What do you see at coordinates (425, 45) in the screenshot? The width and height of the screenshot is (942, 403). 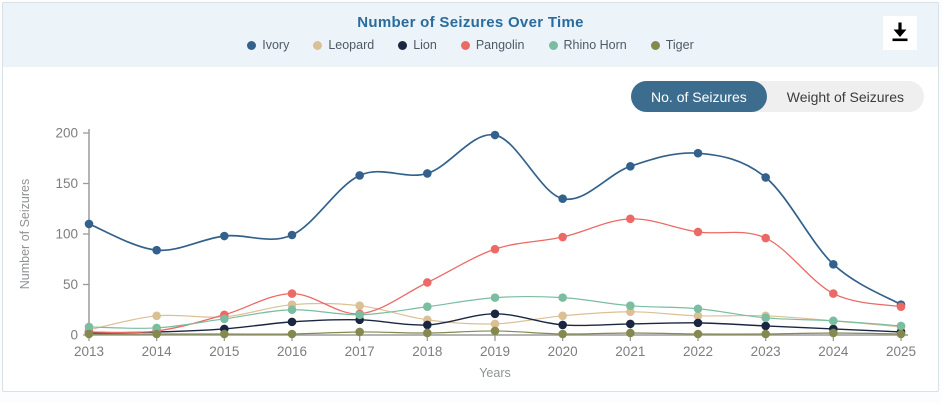 I see `legend-label: Lion` at bounding box center [425, 45].